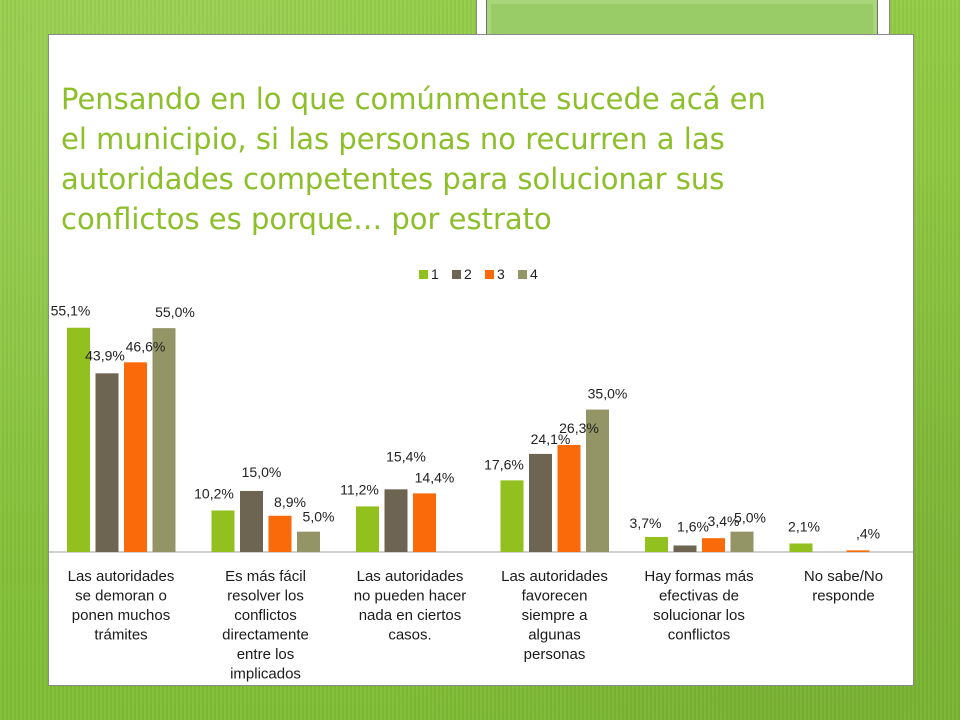 The image size is (960, 720). Describe the element at coordinates (699, 596) in the screenshot. I see `category-label-line: efectivas de` at that location.